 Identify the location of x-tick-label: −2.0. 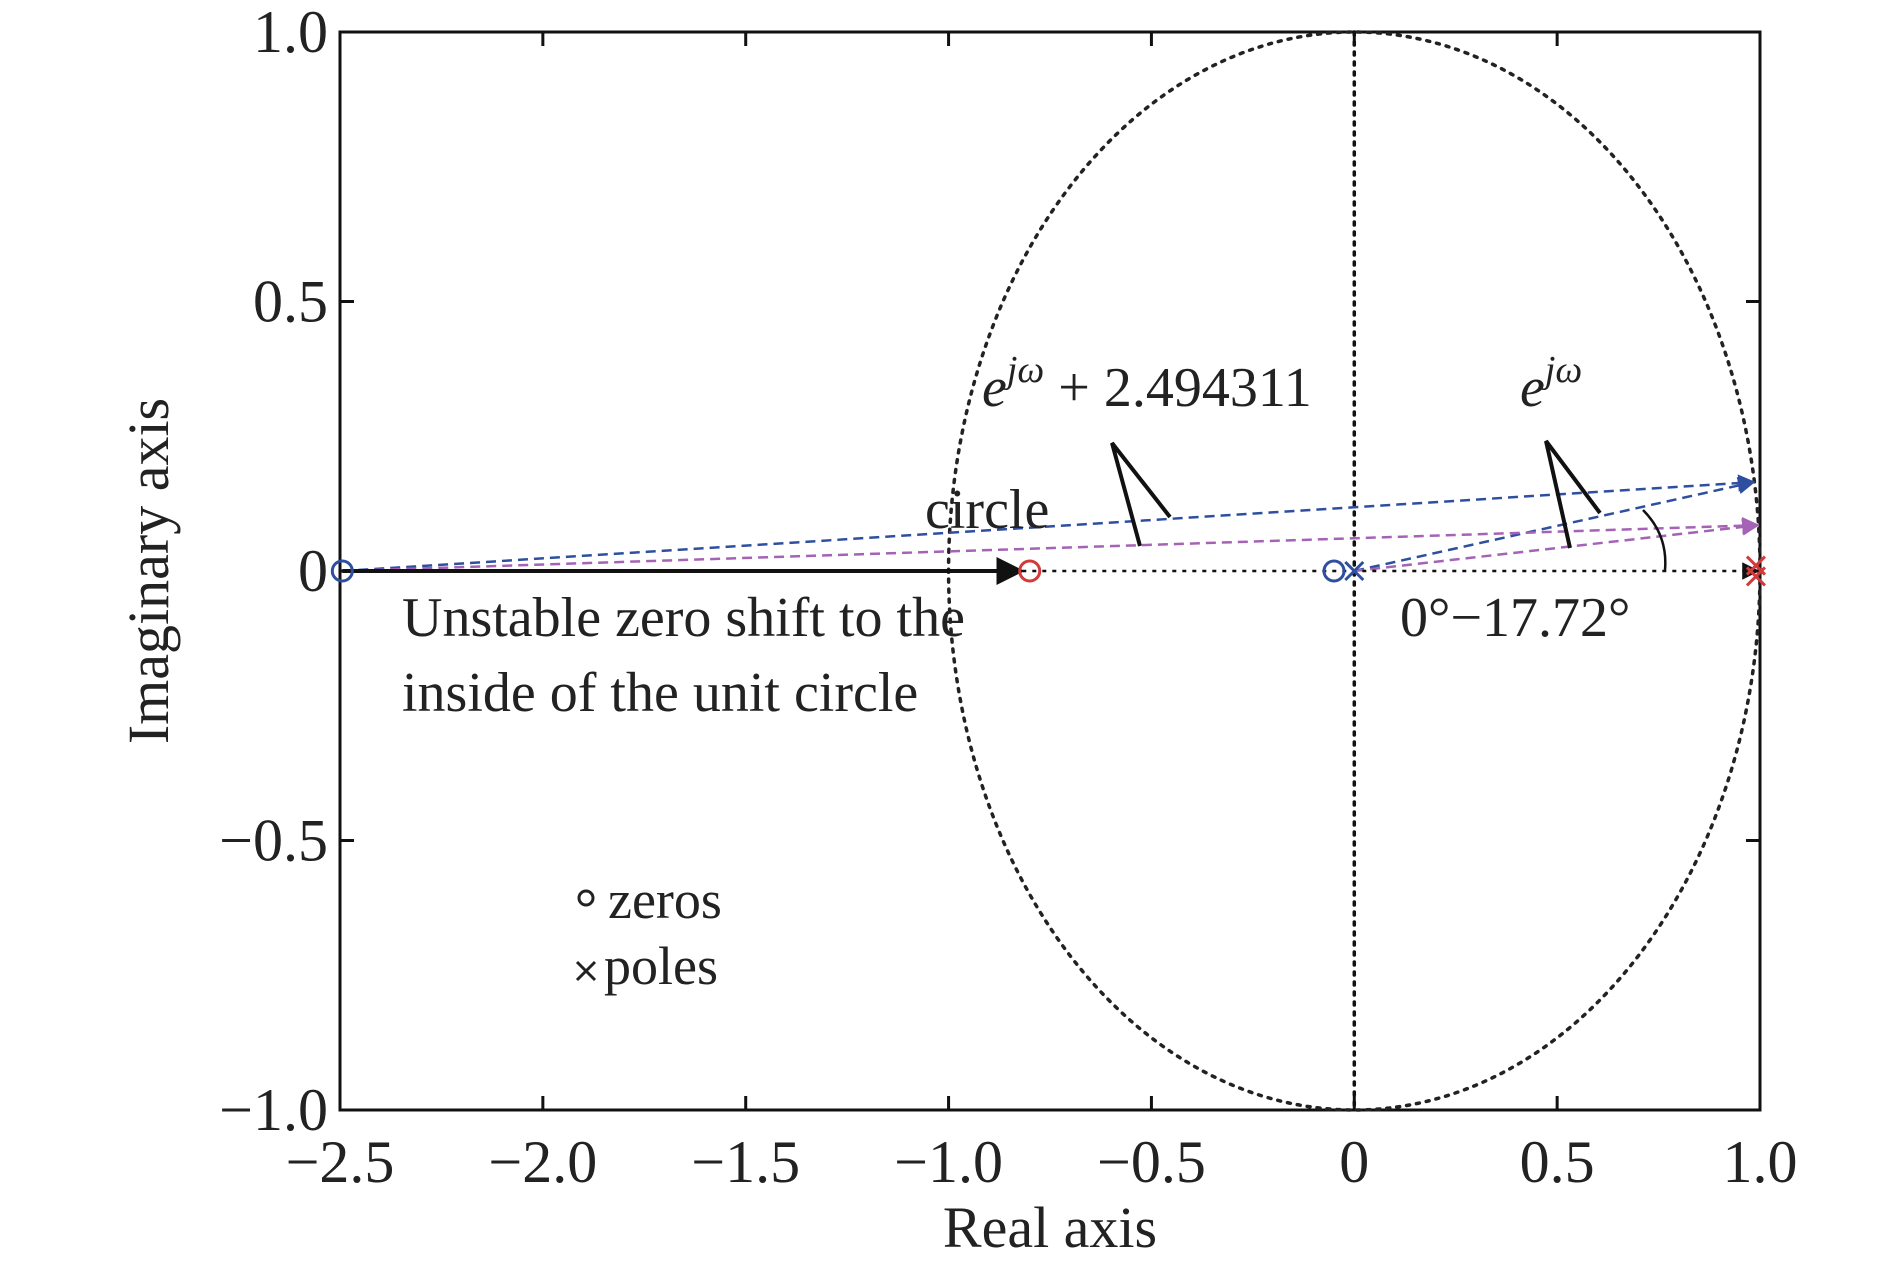
(542, 1162).